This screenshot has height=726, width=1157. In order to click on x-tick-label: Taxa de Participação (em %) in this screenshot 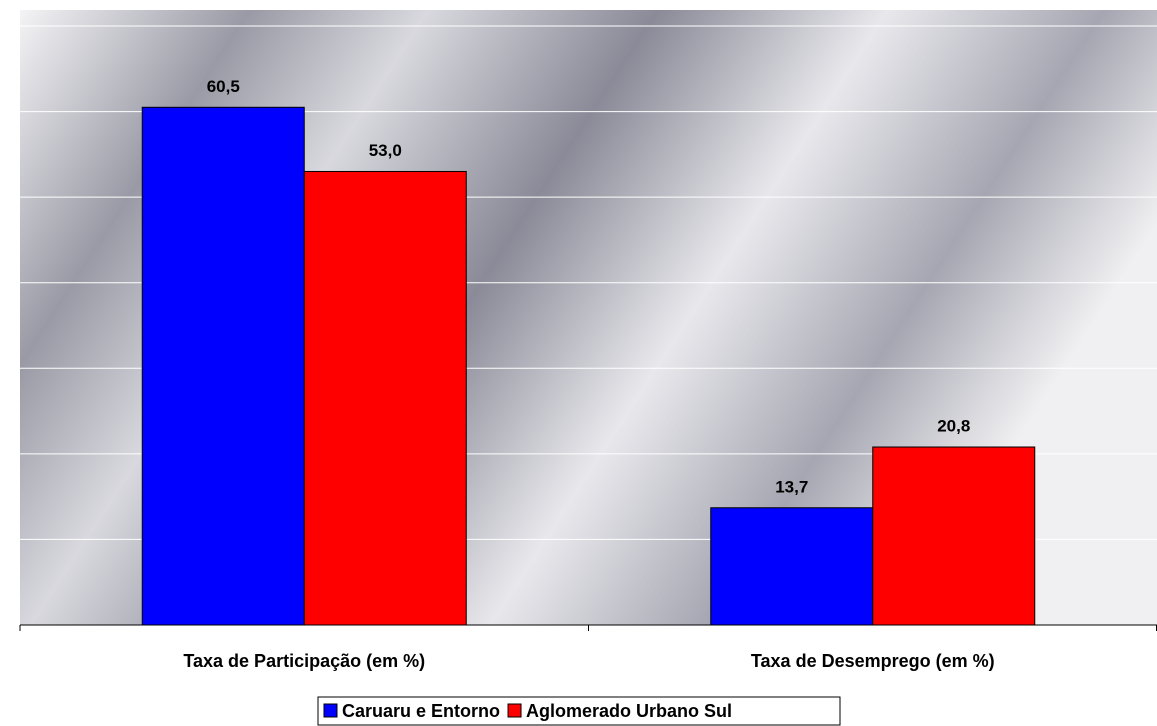, I will do `click(304, 661)`.